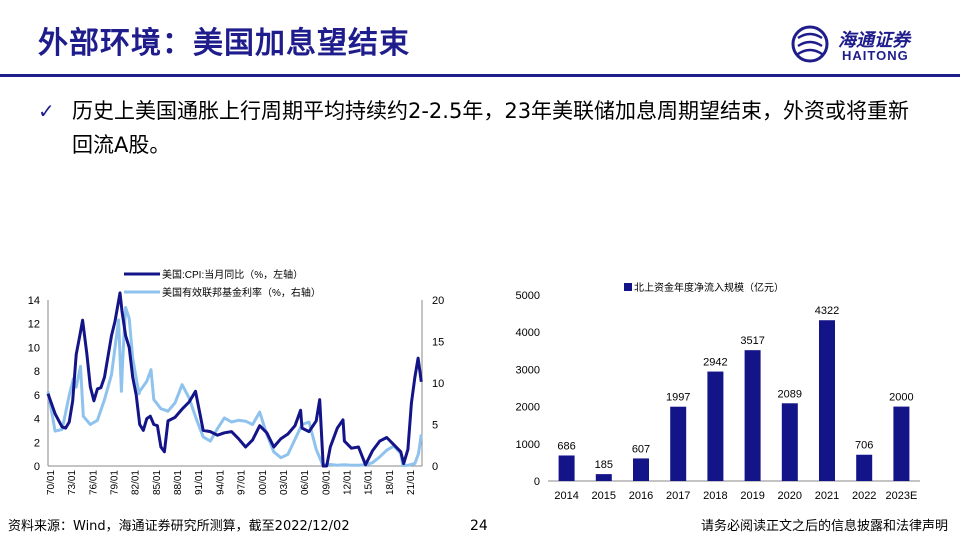  I want to click on bar-y-tick-label: 2000, so click(528, 408).